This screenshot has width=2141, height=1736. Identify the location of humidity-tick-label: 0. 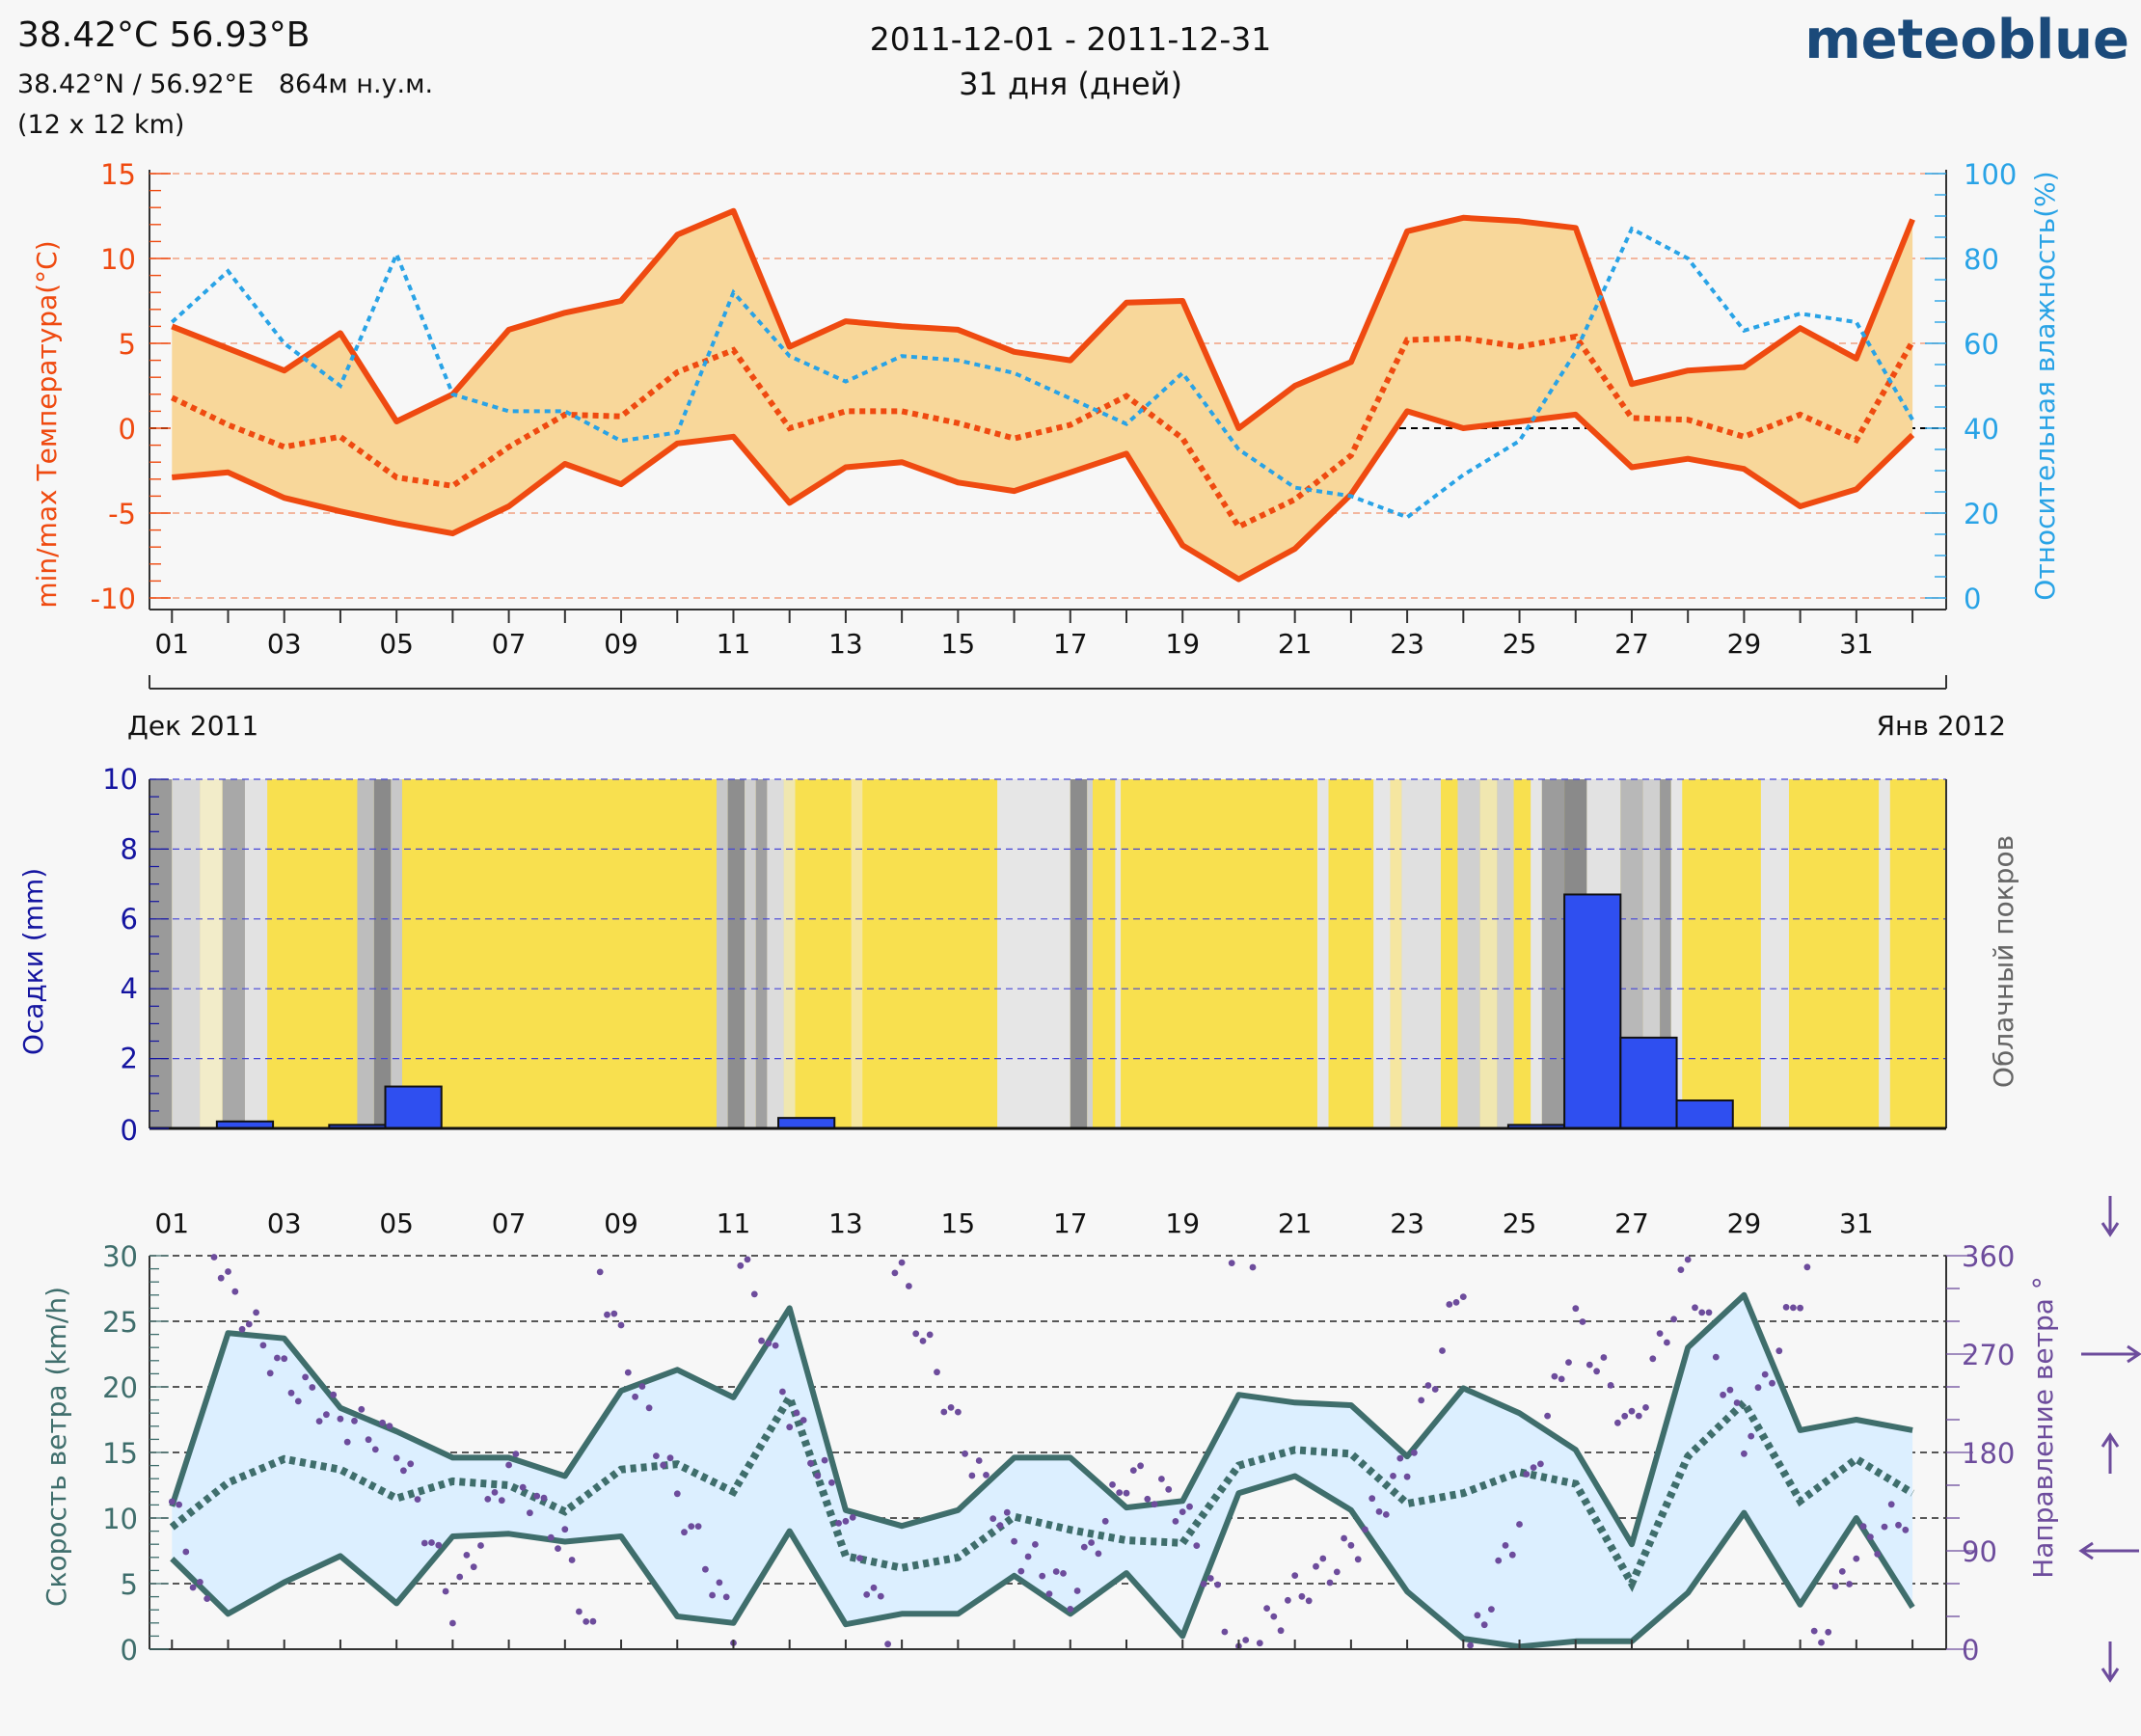
(1973, 599).